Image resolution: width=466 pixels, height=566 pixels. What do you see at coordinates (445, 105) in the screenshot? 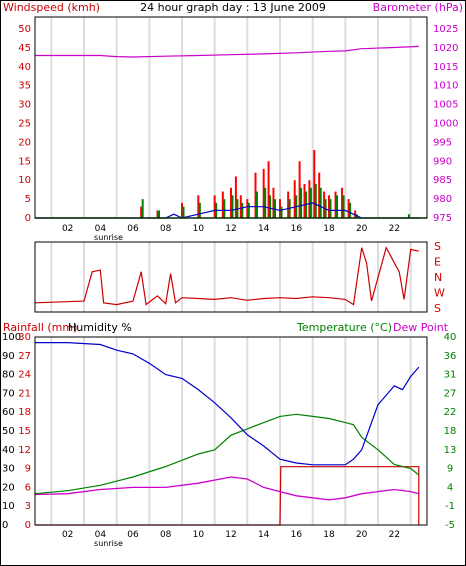
I see `barometer-tick-1005: 1005` at bounding box center [445, 105].